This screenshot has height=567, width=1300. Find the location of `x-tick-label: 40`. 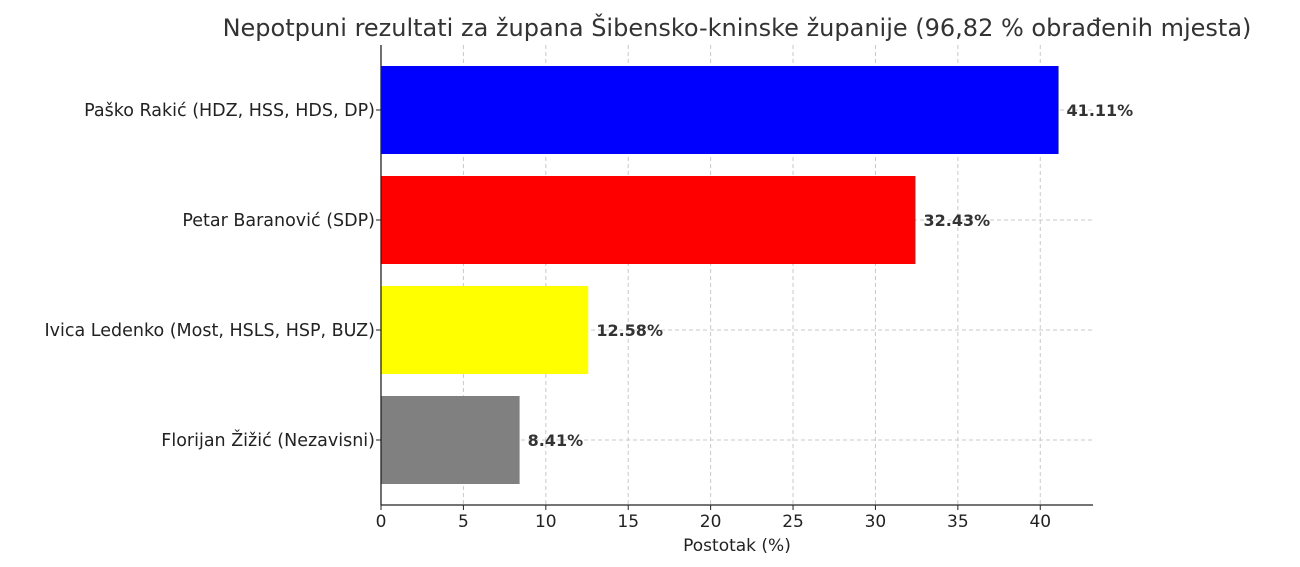

x-tick-label: 40 is located at coordinates (1040, 522).